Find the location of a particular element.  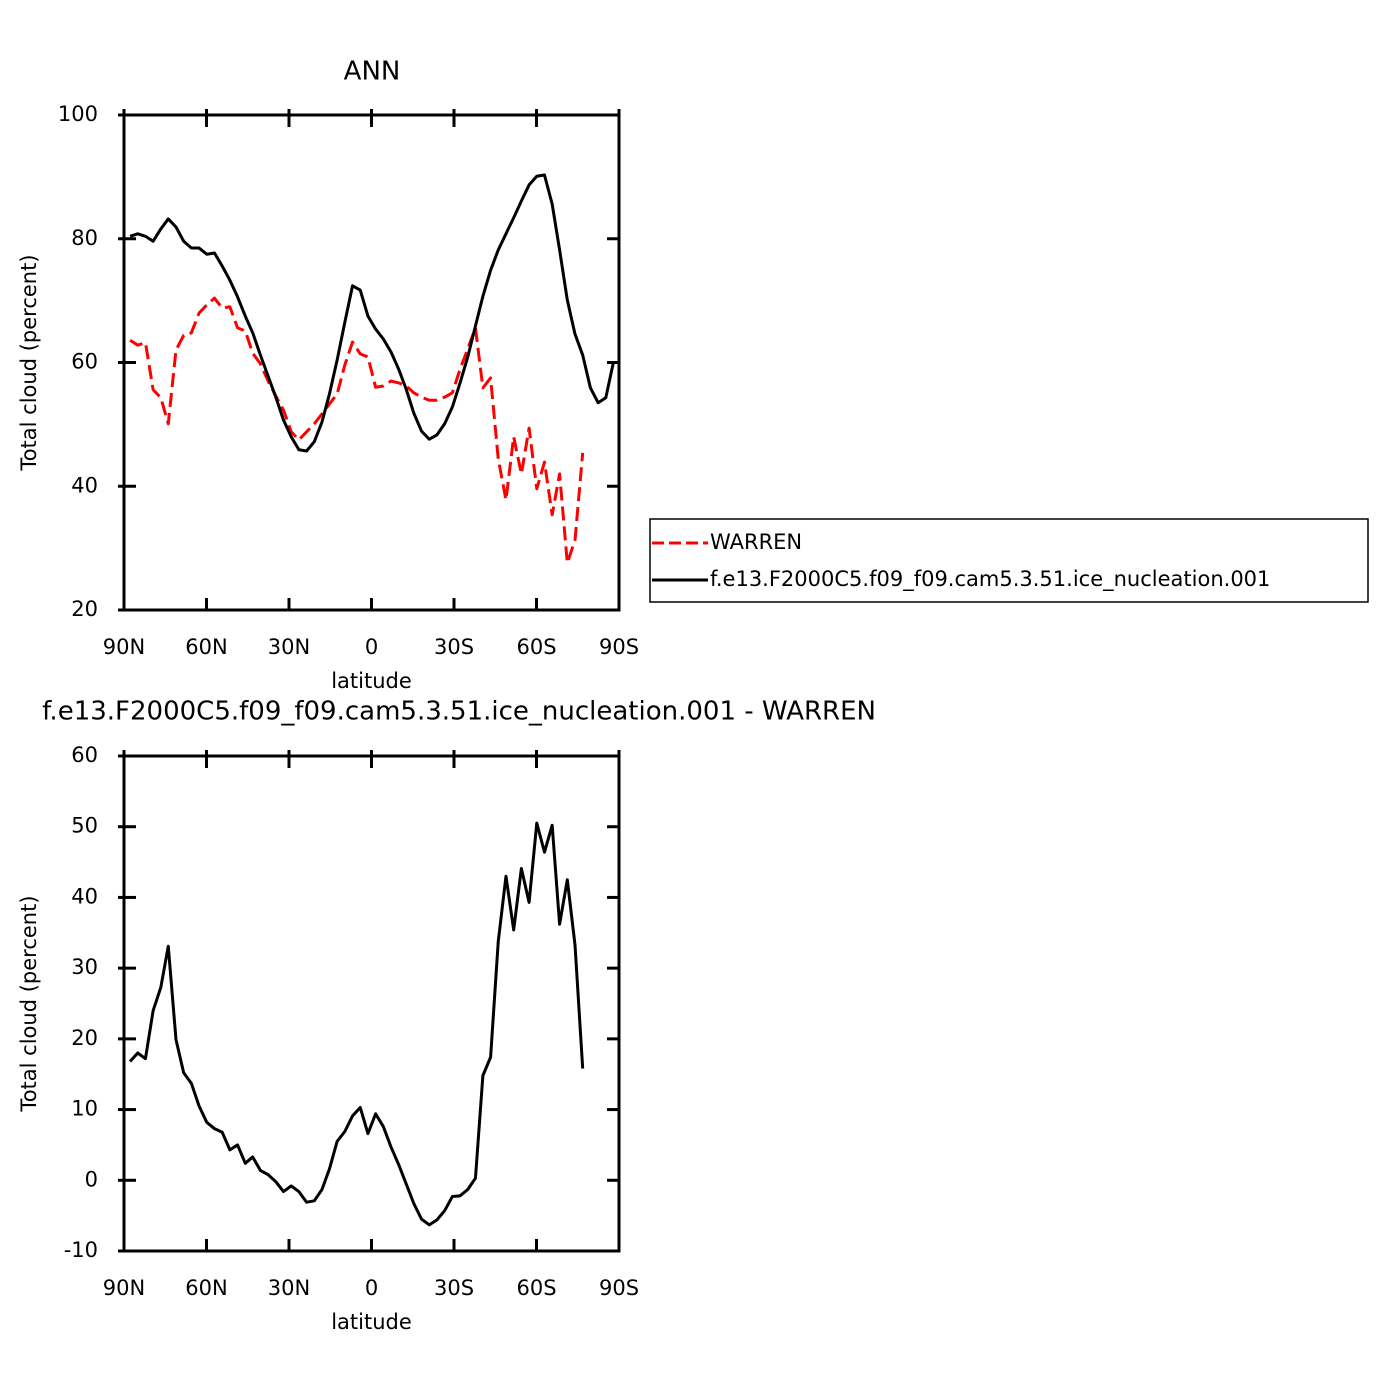

y-tick-label: 10 is located at coordinates (84, 1109).